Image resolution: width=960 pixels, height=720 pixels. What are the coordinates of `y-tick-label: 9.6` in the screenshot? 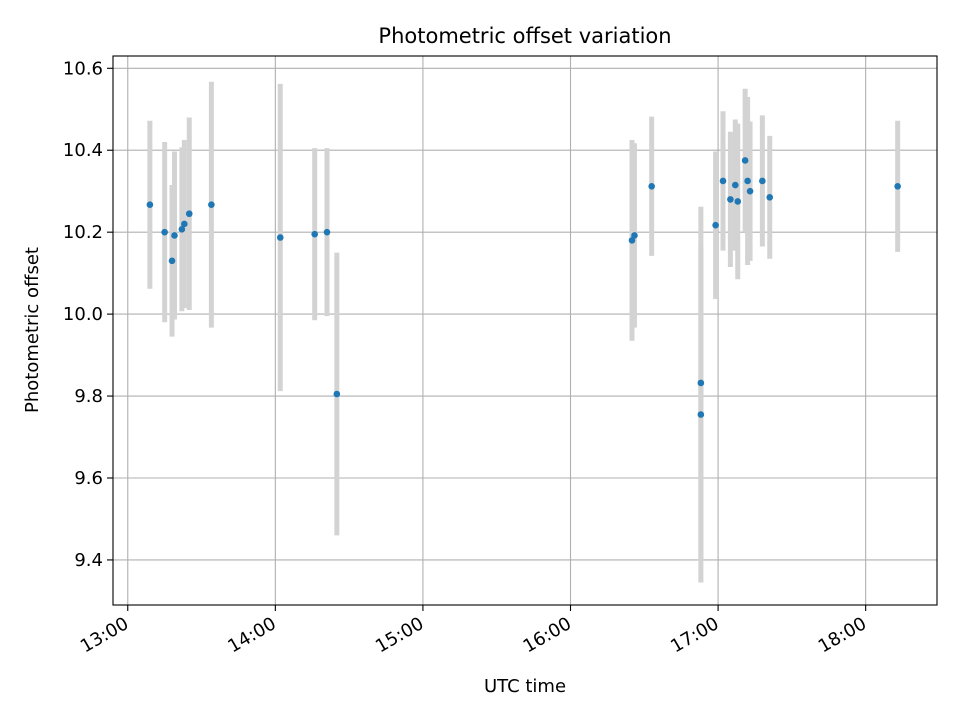 It's located at (88, 478).